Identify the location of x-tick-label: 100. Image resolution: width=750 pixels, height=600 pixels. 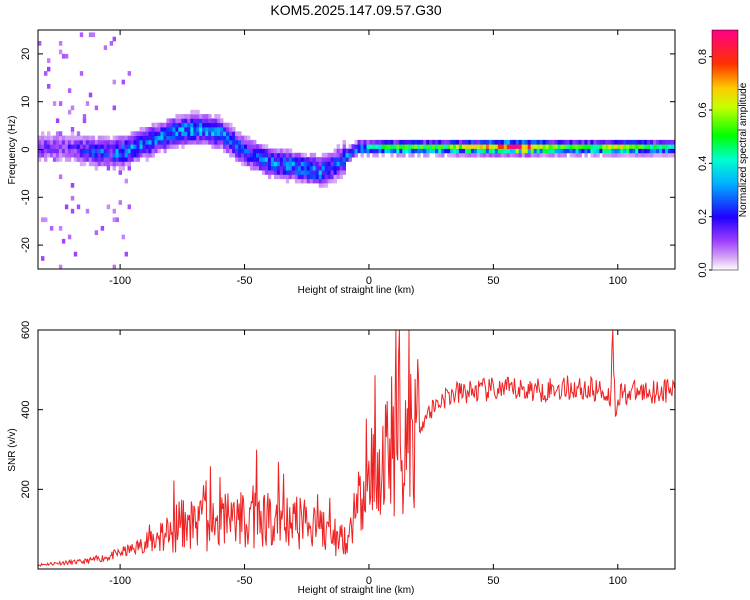
(618, 581).